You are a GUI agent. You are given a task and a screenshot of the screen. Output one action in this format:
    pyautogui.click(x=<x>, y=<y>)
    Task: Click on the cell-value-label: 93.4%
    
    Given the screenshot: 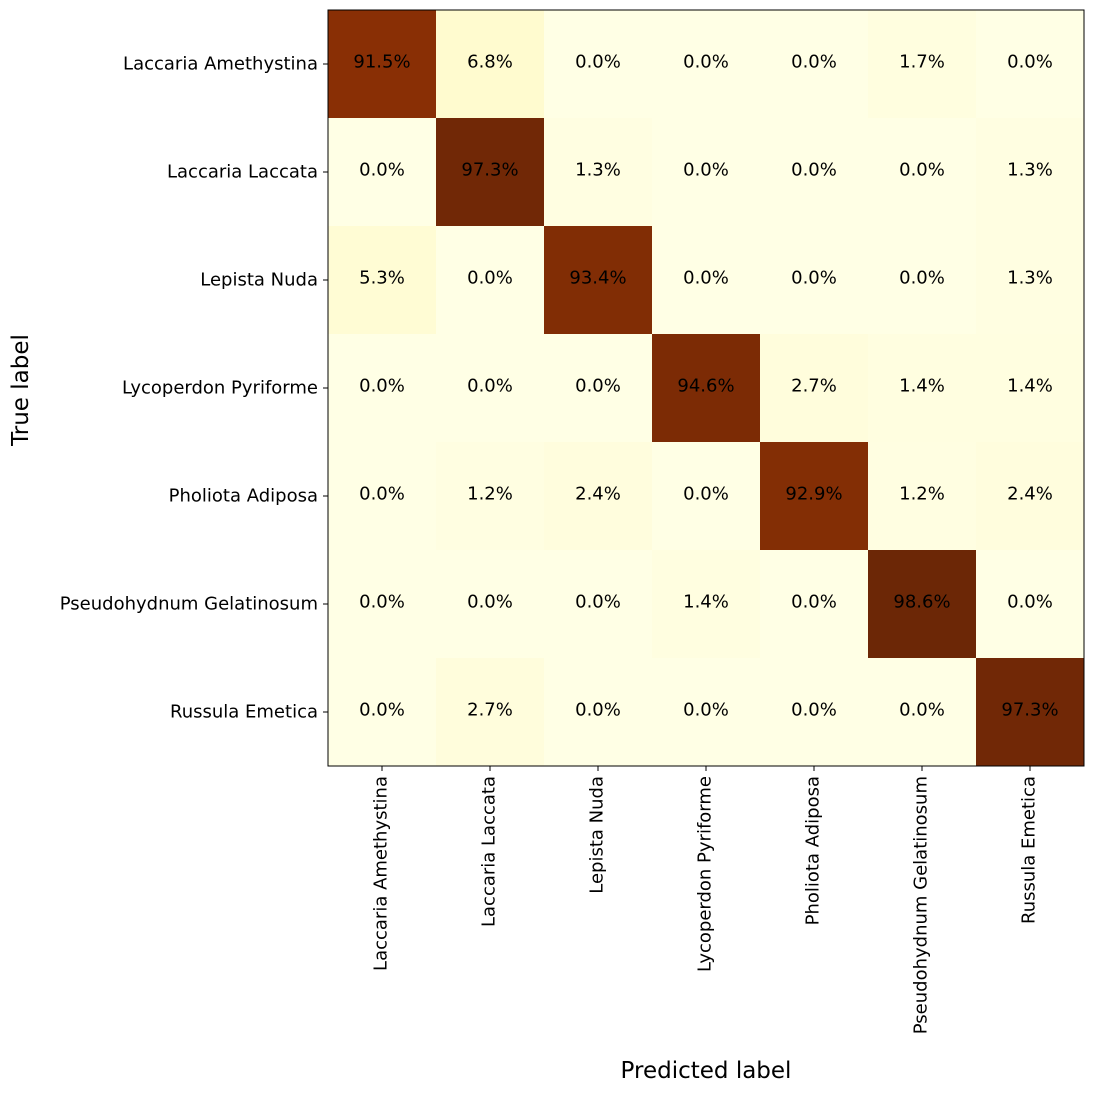 What is the action you would take?
    pyautogui.click(x=597, y=278)
    